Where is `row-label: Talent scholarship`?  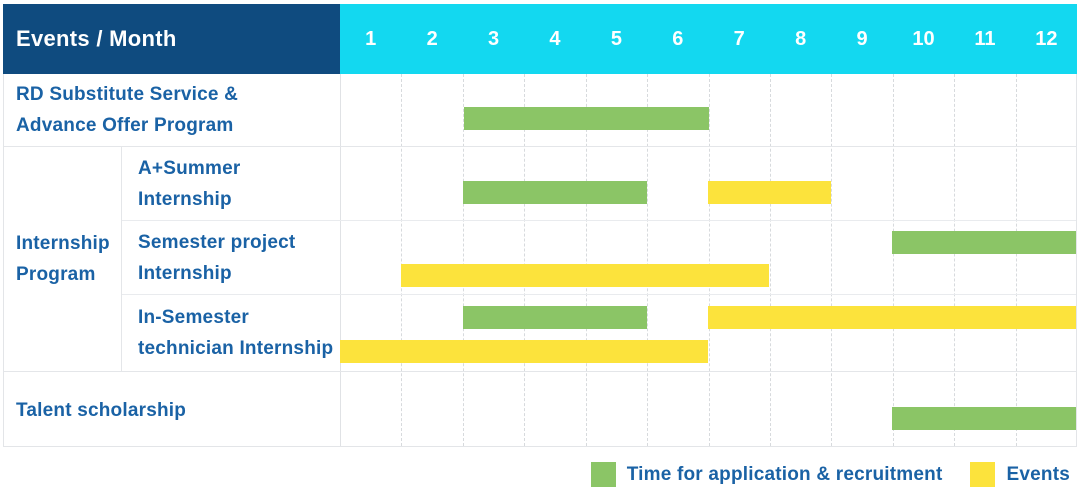 row-label: Talent scholarship is located at coordinates (101, 410).